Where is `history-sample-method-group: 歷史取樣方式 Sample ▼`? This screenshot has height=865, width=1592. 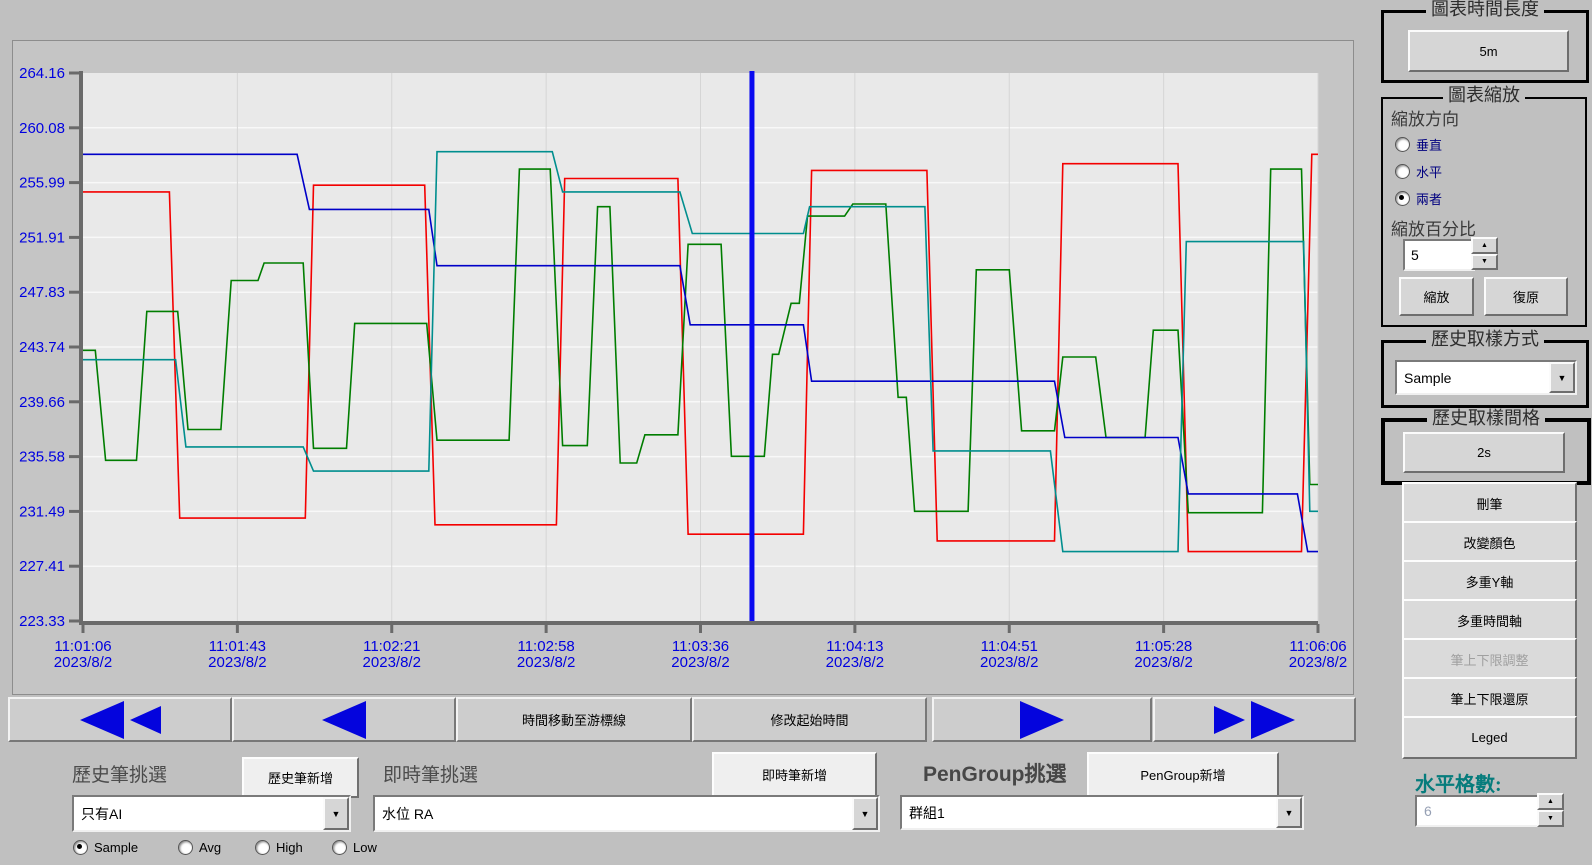
history-sample-method-group: 歷史取樣方式 Sample ▼ is located at coordinates (1485, 368).